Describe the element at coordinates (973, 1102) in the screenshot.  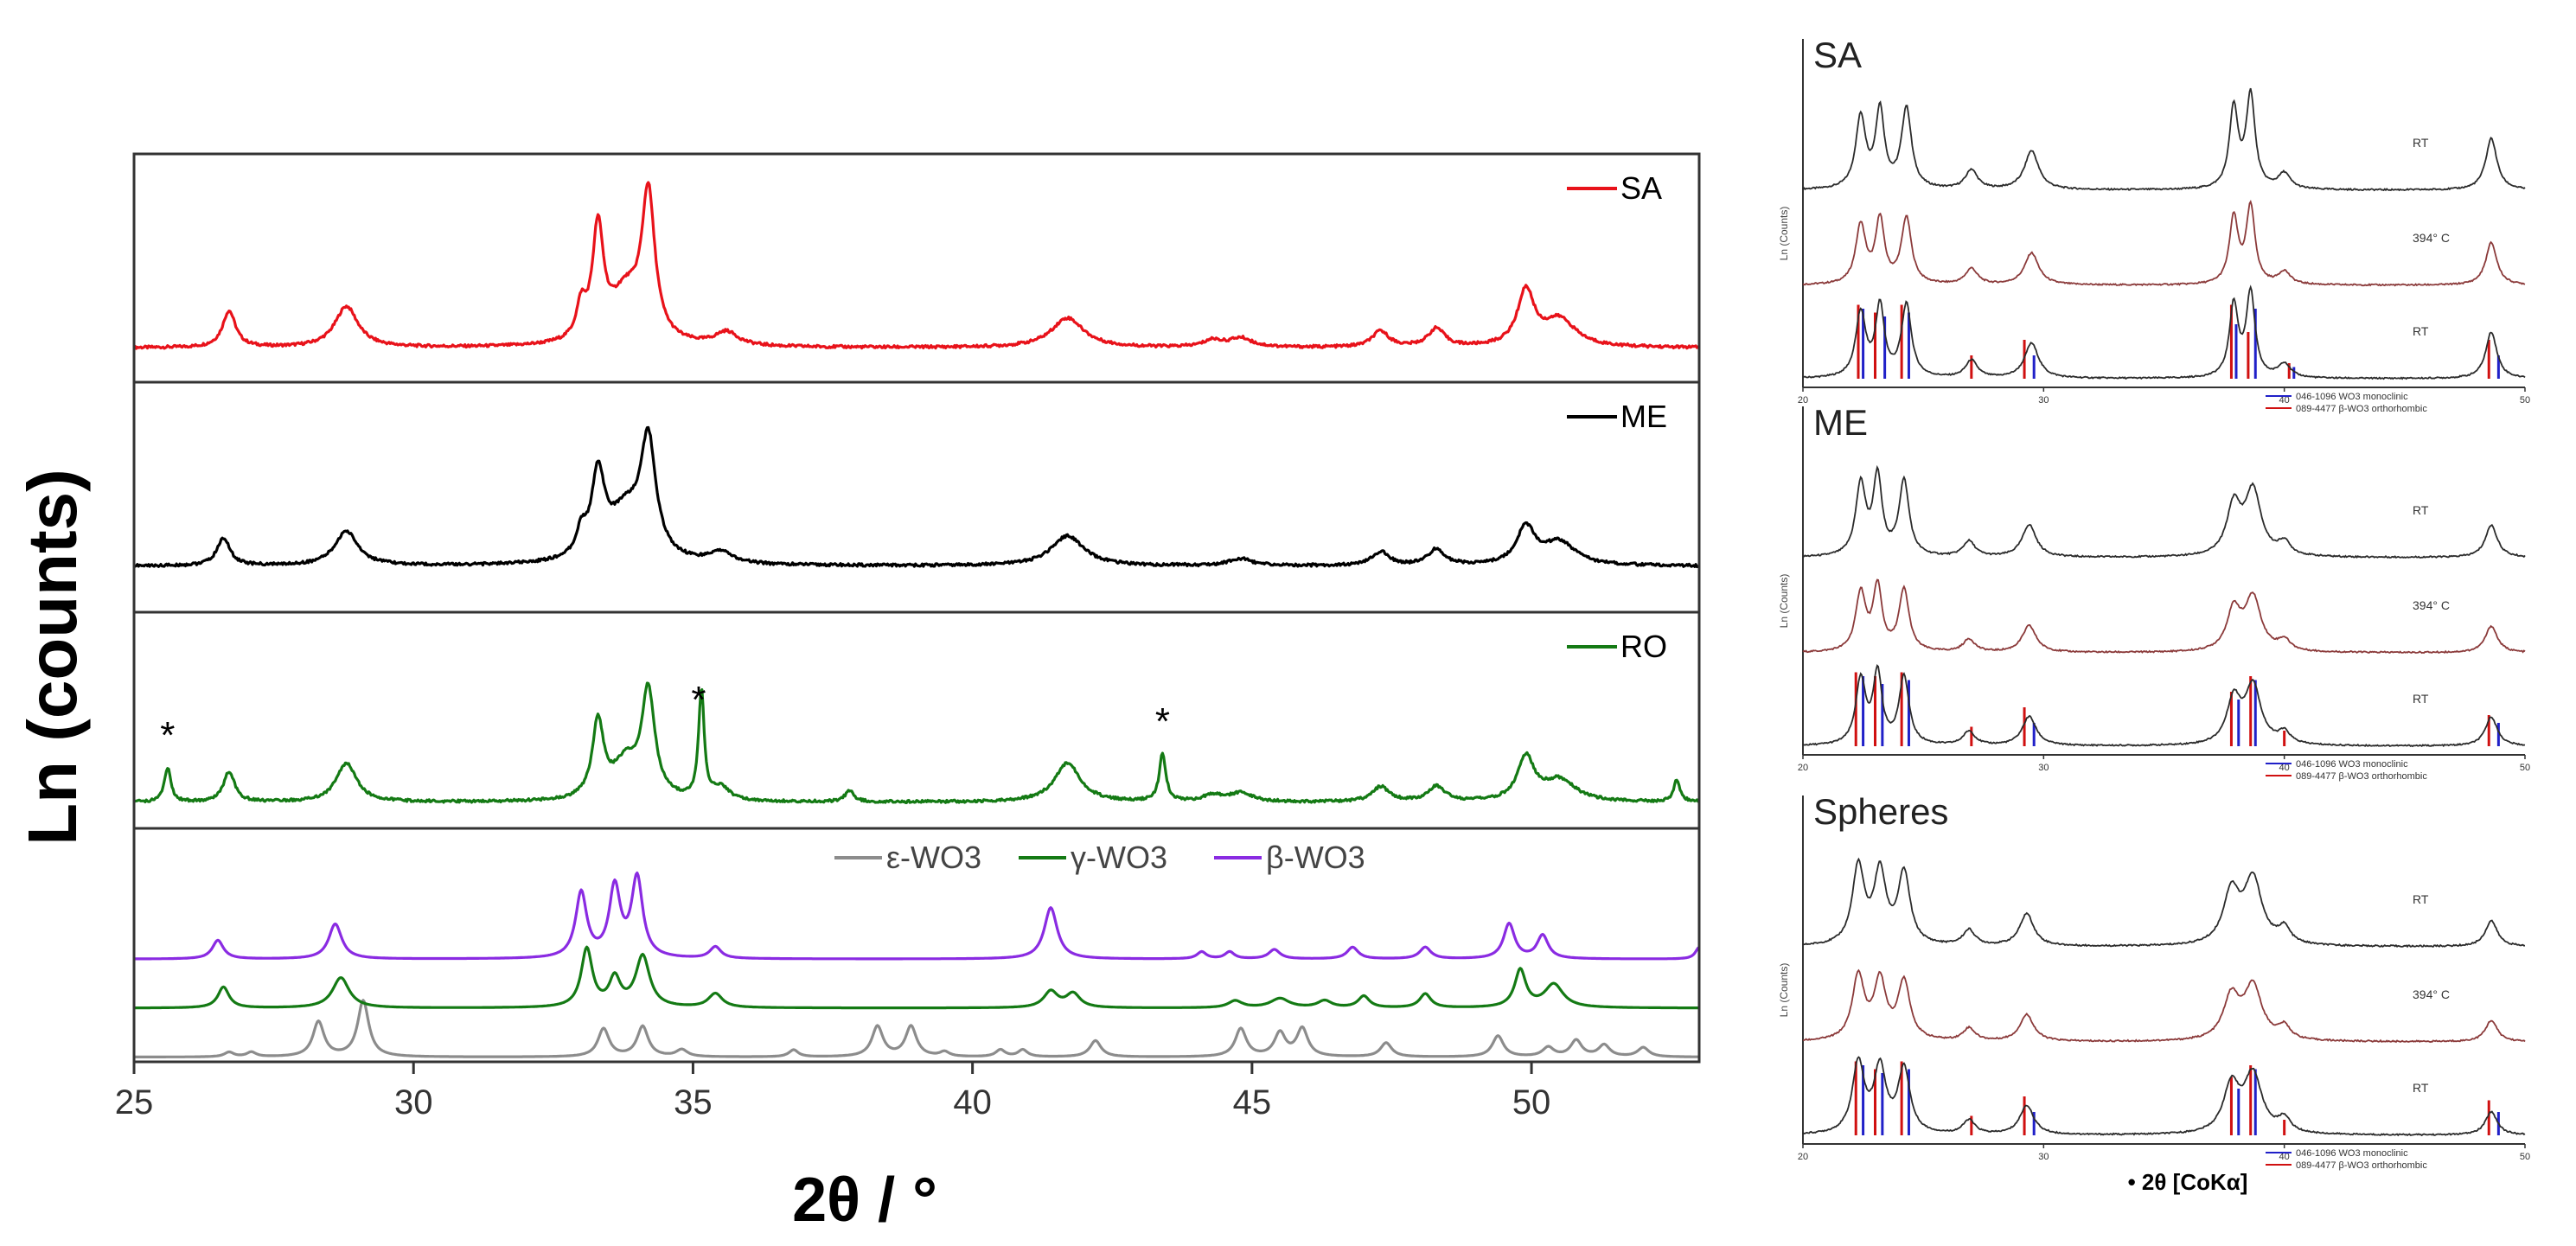
I see `x-tick-label: 40` at that location.